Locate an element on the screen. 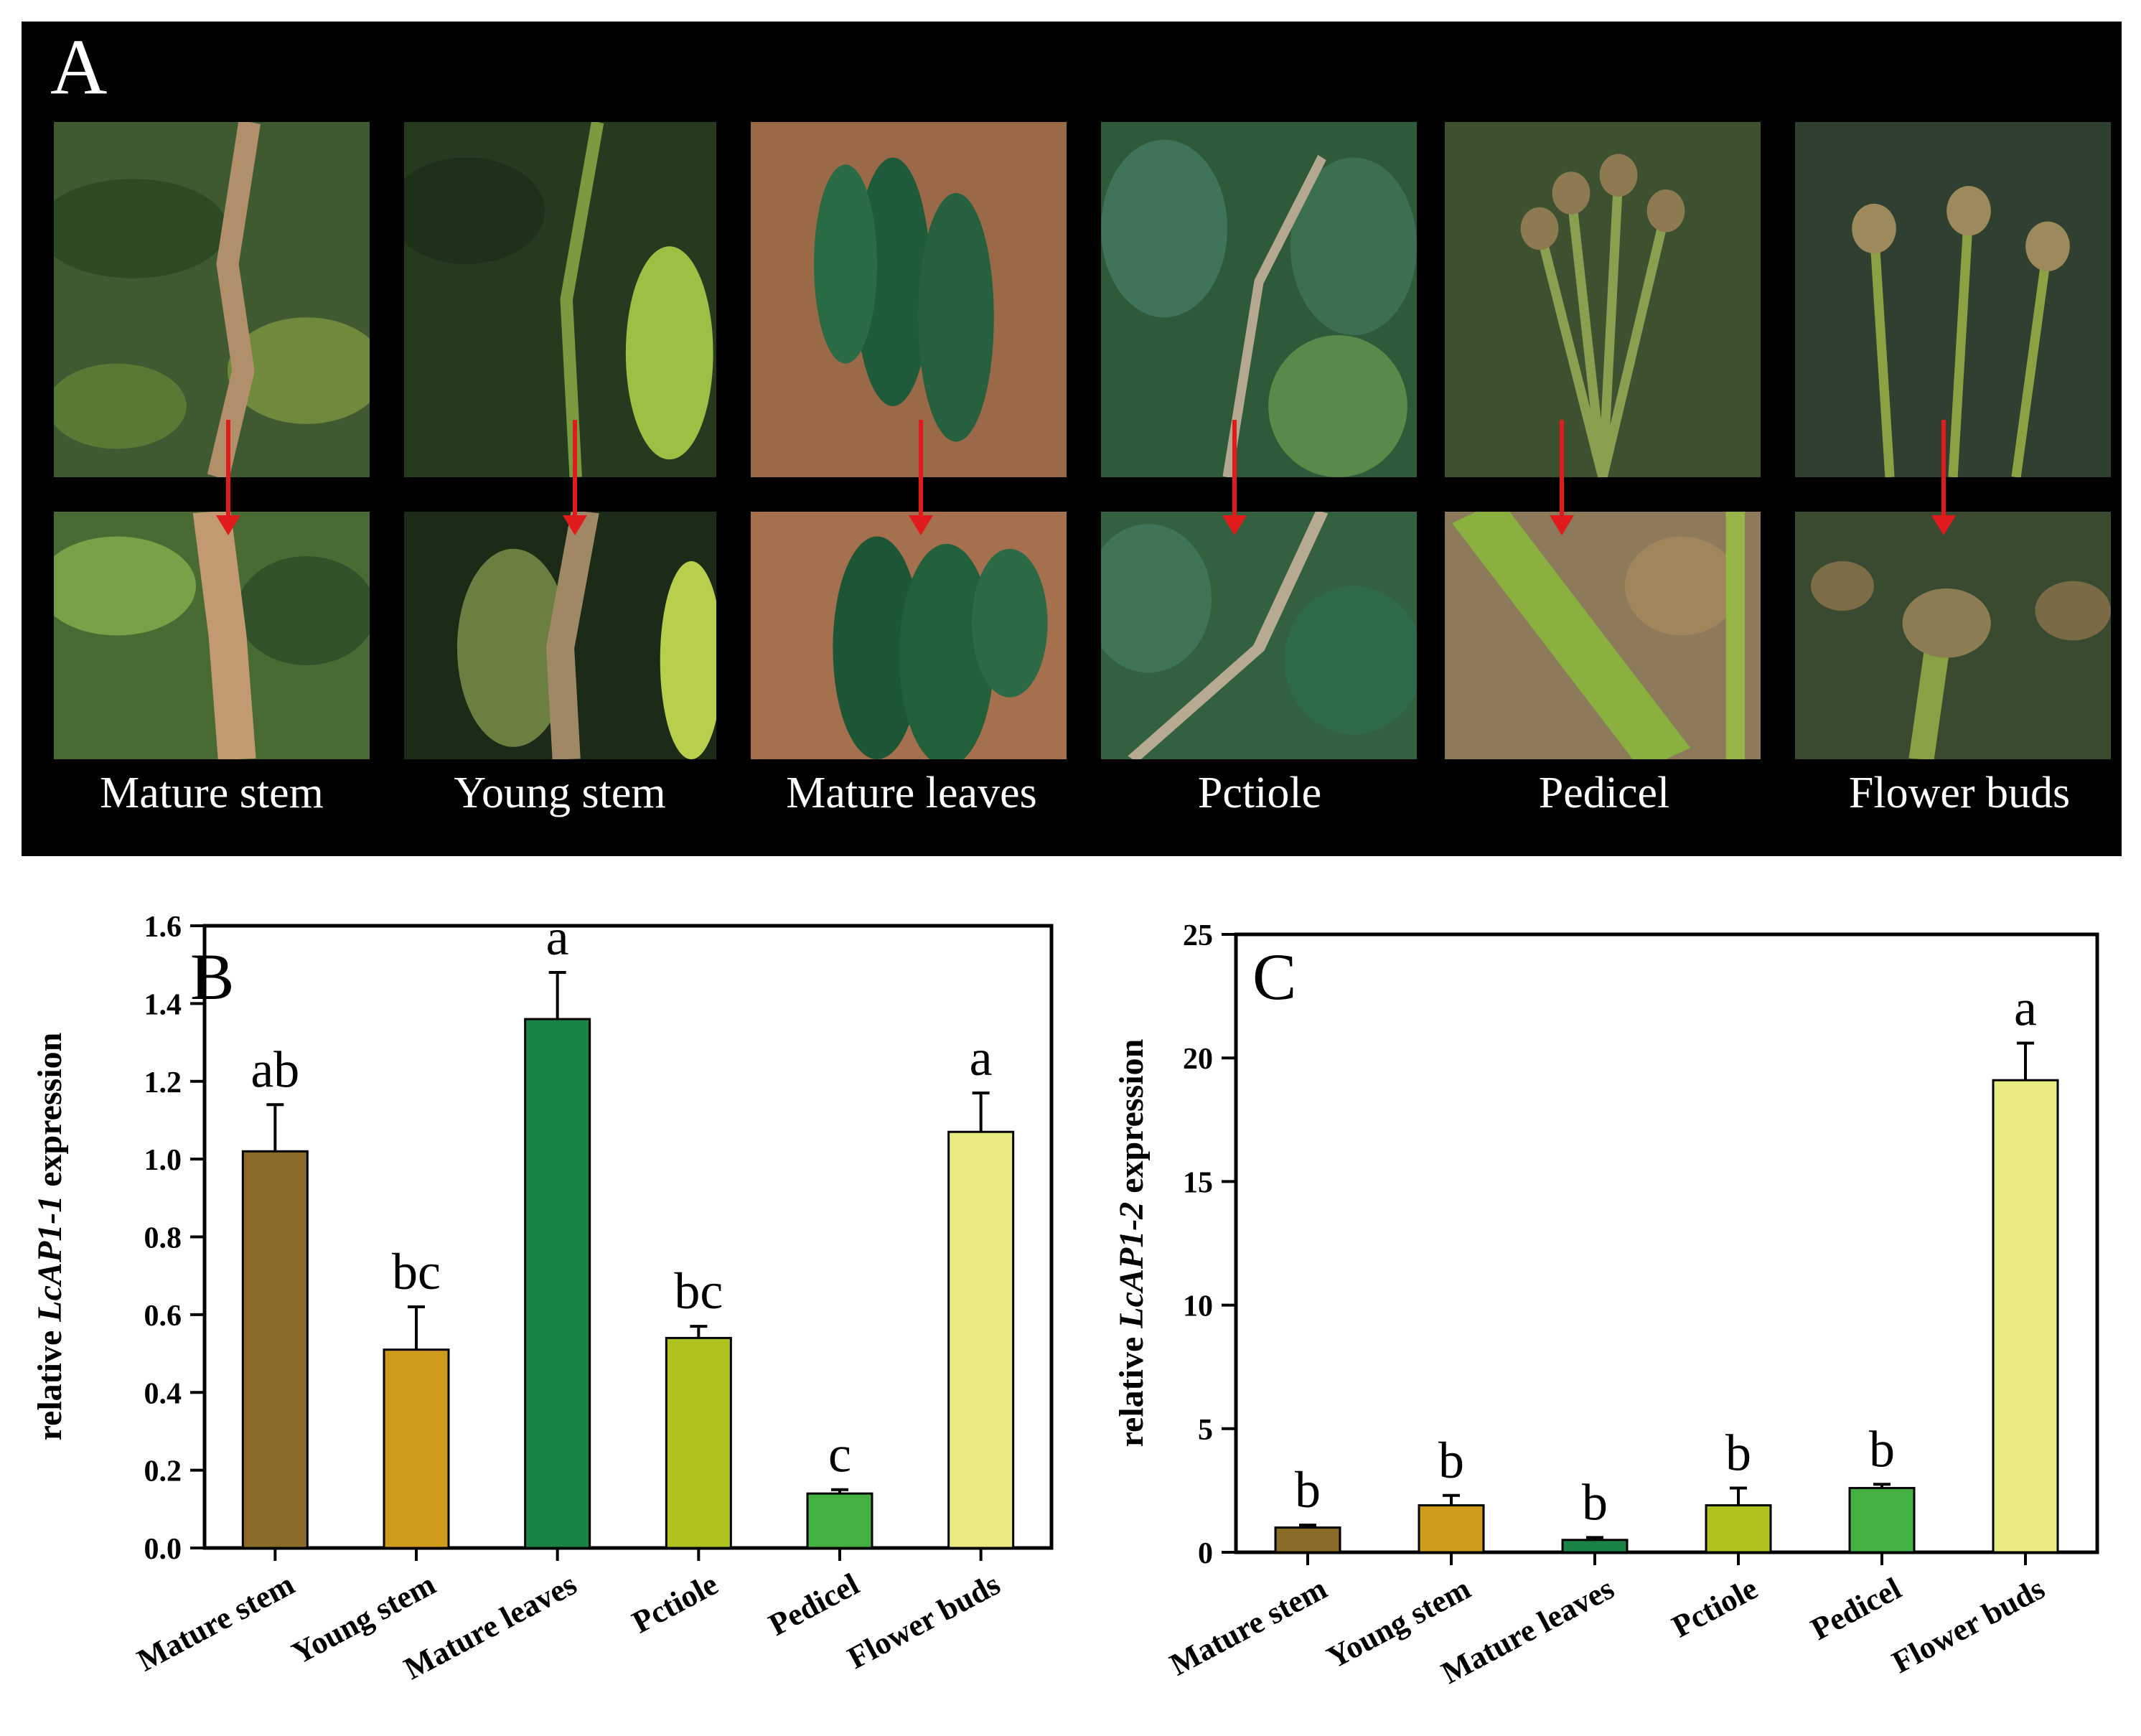  y-tick-label: 0.2 is located at coordinates (163, 1471).